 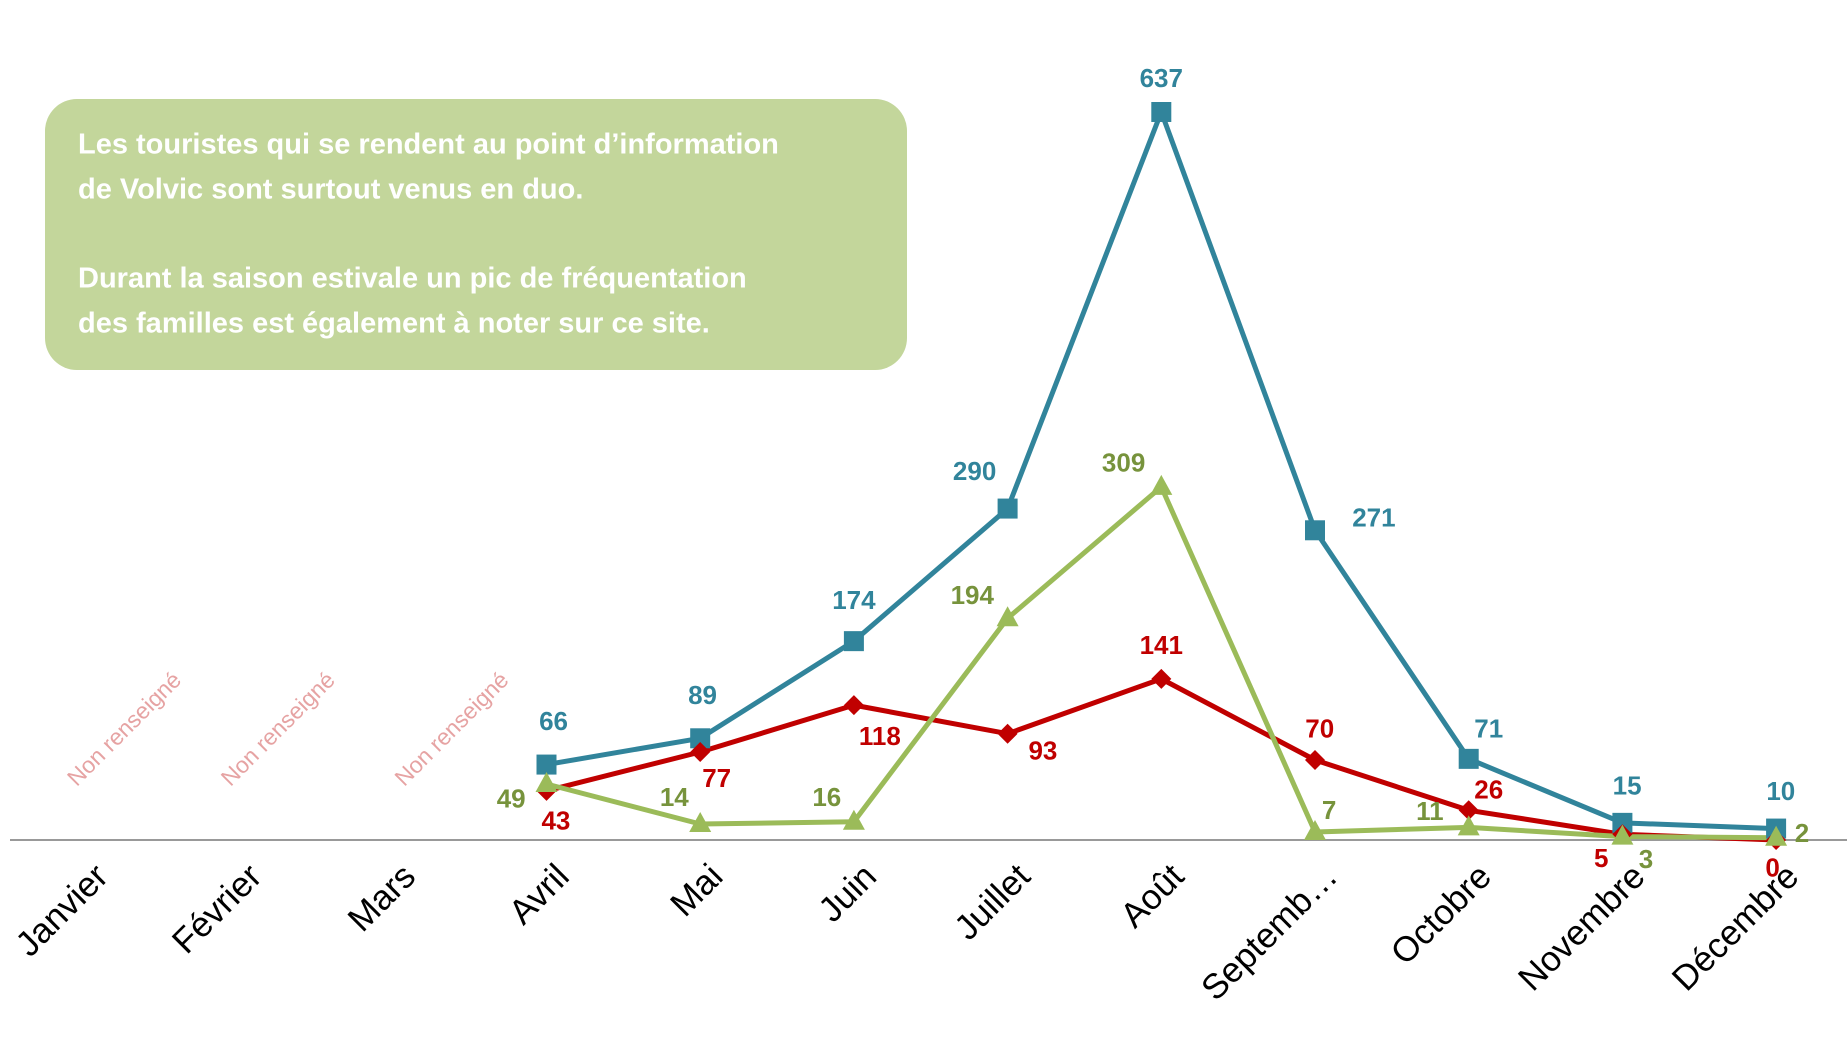 What do you see at coordinates (1161, 759) in the screenshot?
I see `series-line` at bounding box center [1161, 759].